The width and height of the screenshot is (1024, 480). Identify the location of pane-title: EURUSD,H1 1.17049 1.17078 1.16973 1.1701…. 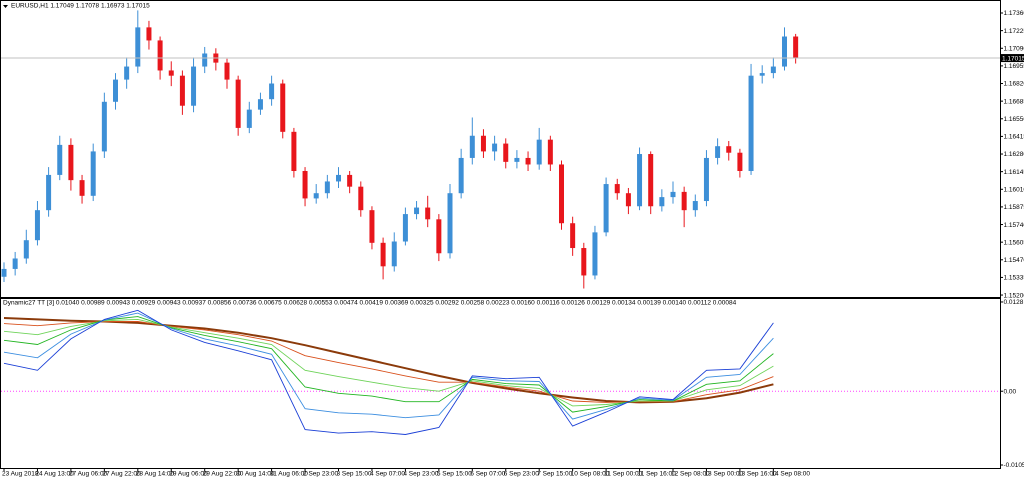
(80, 6).